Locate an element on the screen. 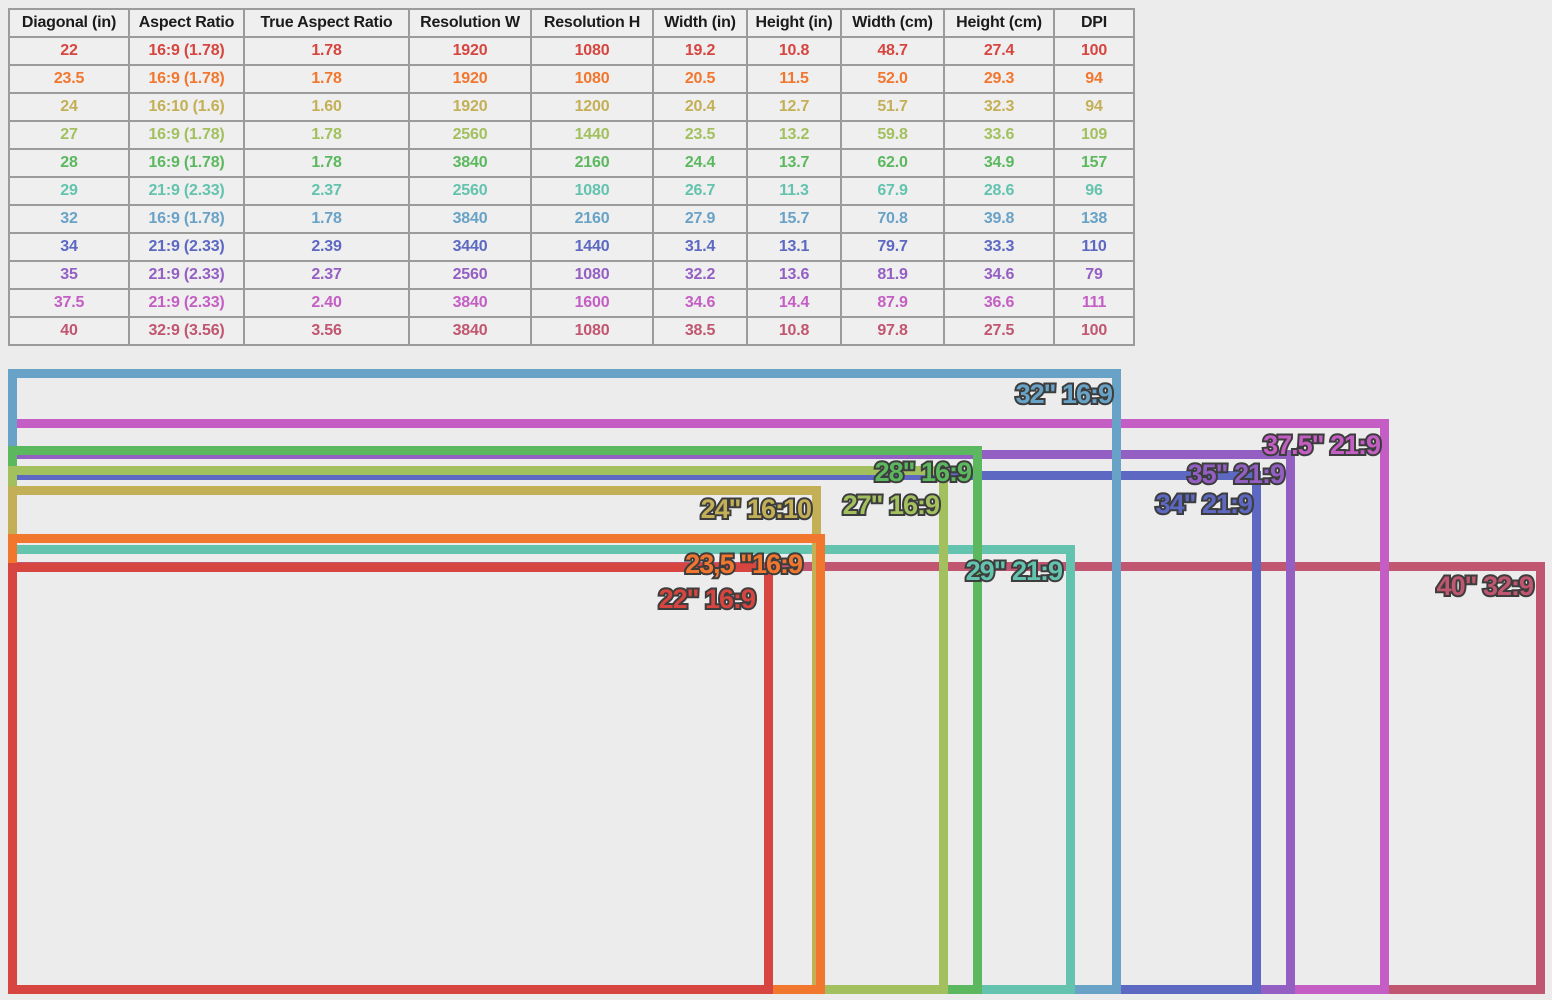 This screenshot has height=1000, width=1552. rect-label-40in: 40" 32:9 is located at coordinates (1485, 586).